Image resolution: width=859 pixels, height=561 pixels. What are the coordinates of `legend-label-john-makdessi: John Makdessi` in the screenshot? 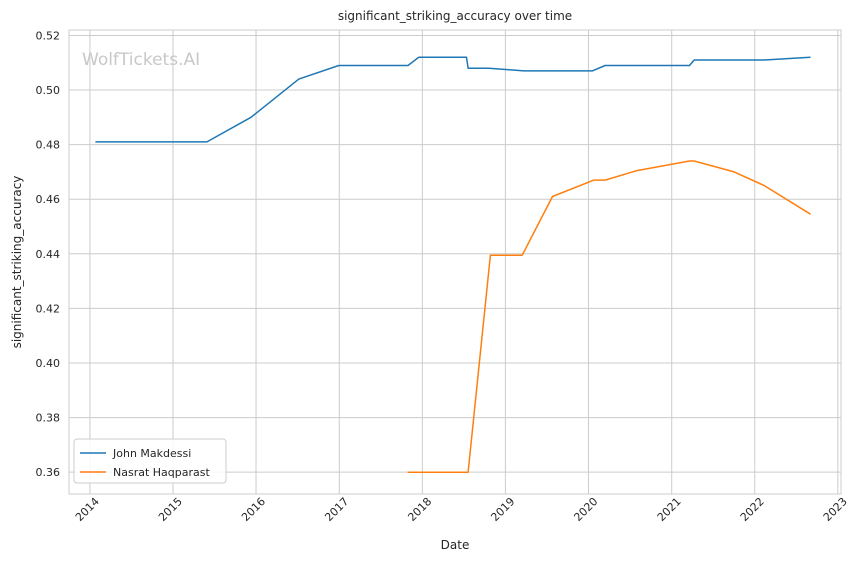 It's located at (151, 453).